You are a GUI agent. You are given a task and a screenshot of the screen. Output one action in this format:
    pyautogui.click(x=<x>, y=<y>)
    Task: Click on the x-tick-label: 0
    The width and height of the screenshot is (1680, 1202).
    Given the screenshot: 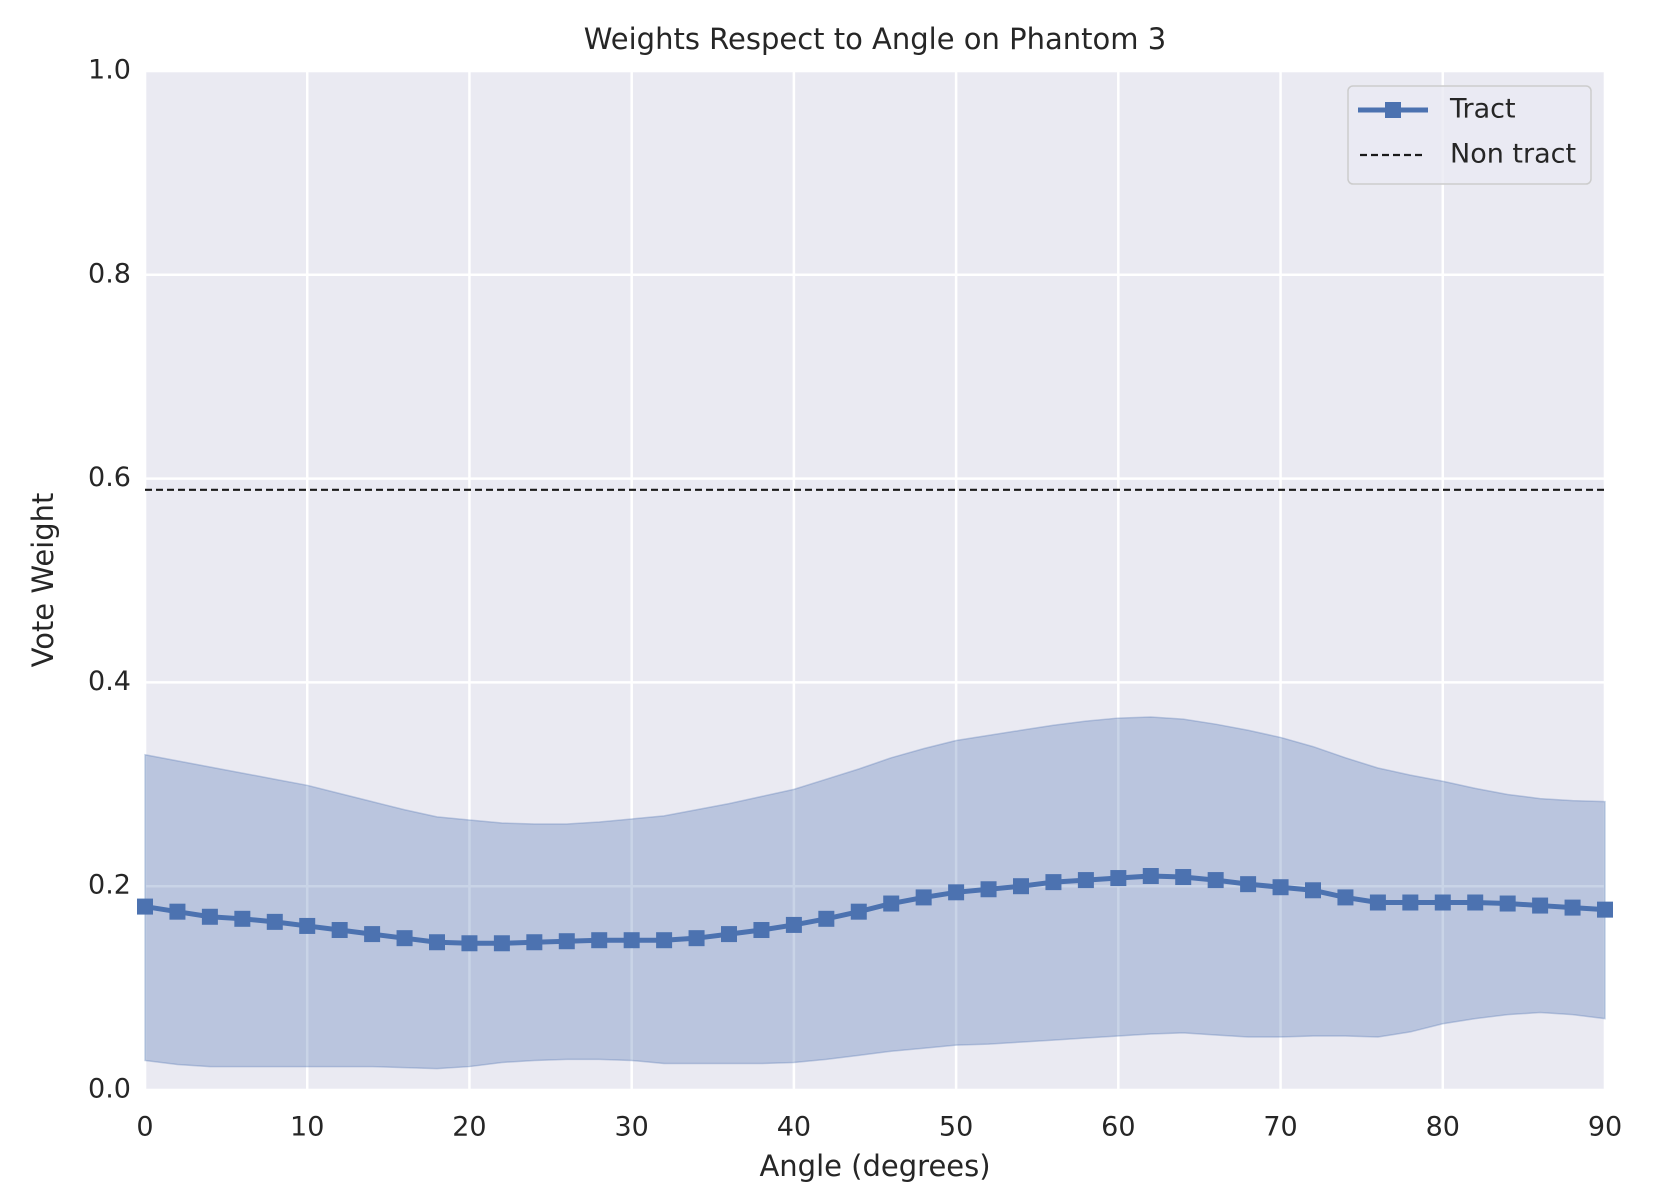 What is the action you would take?
    pyautogui.click(x=144, y=1127)
    